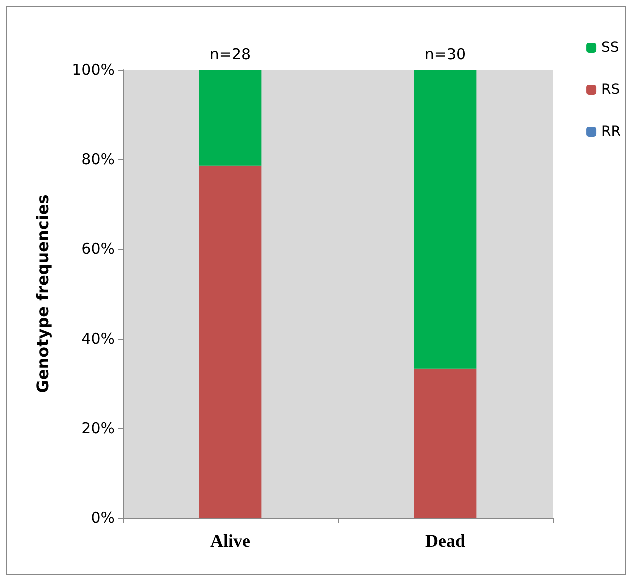 The width and height of the screenshot is (634, 583). I want to click on legend-label: RS, so click(611, 90).